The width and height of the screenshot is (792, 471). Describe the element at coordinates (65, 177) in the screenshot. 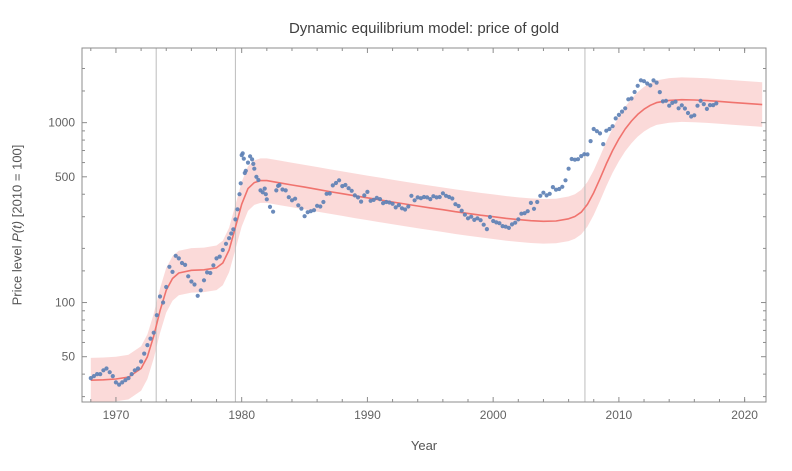

I see `svg-text: 500` at that location.